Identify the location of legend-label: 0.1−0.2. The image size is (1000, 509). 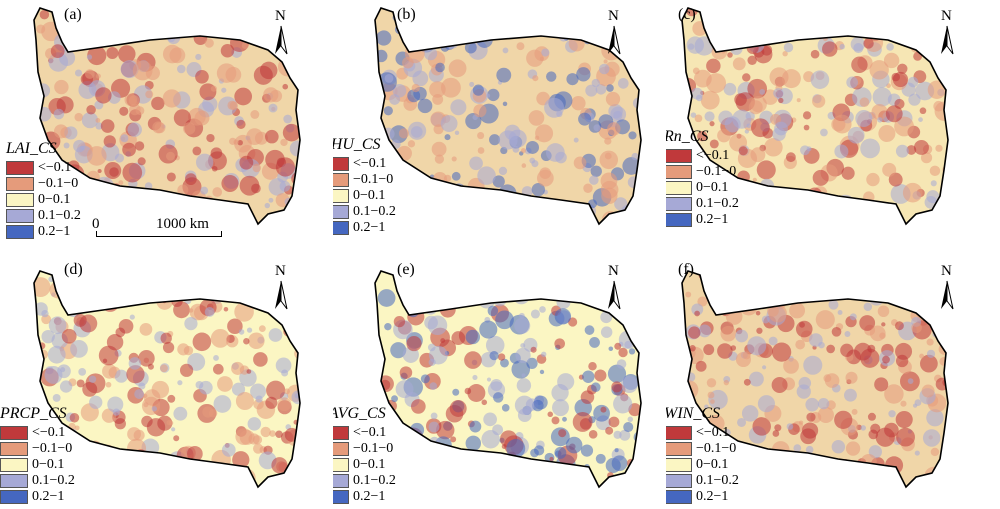
(53, 480).